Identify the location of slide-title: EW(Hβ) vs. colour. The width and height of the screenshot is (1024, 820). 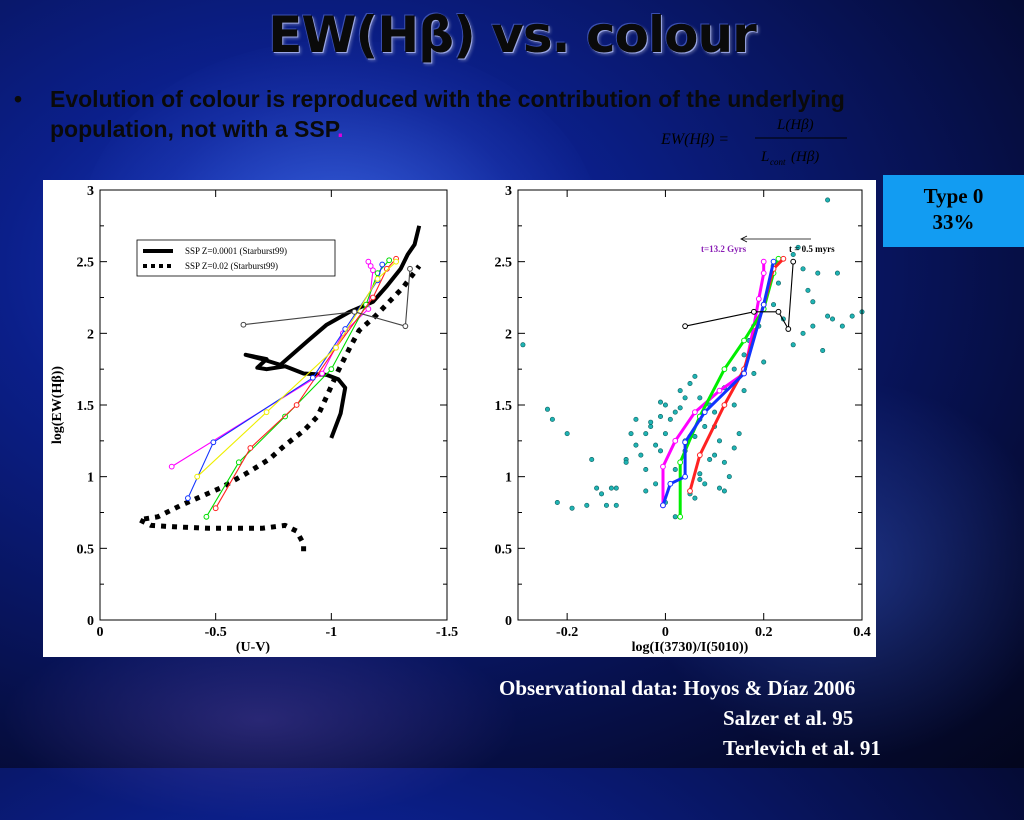
(512, 35).